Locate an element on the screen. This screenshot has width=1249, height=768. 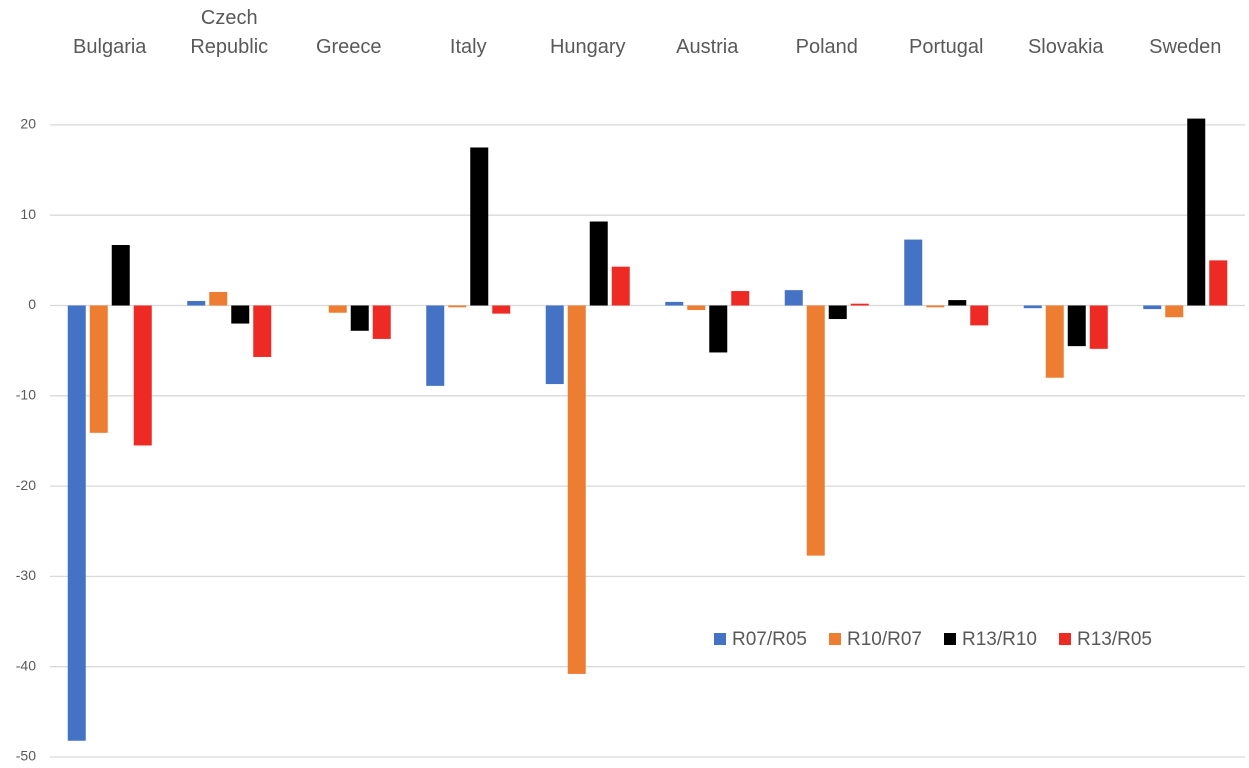
x-tick-label: Portugal is located at coordinates (946, 47).